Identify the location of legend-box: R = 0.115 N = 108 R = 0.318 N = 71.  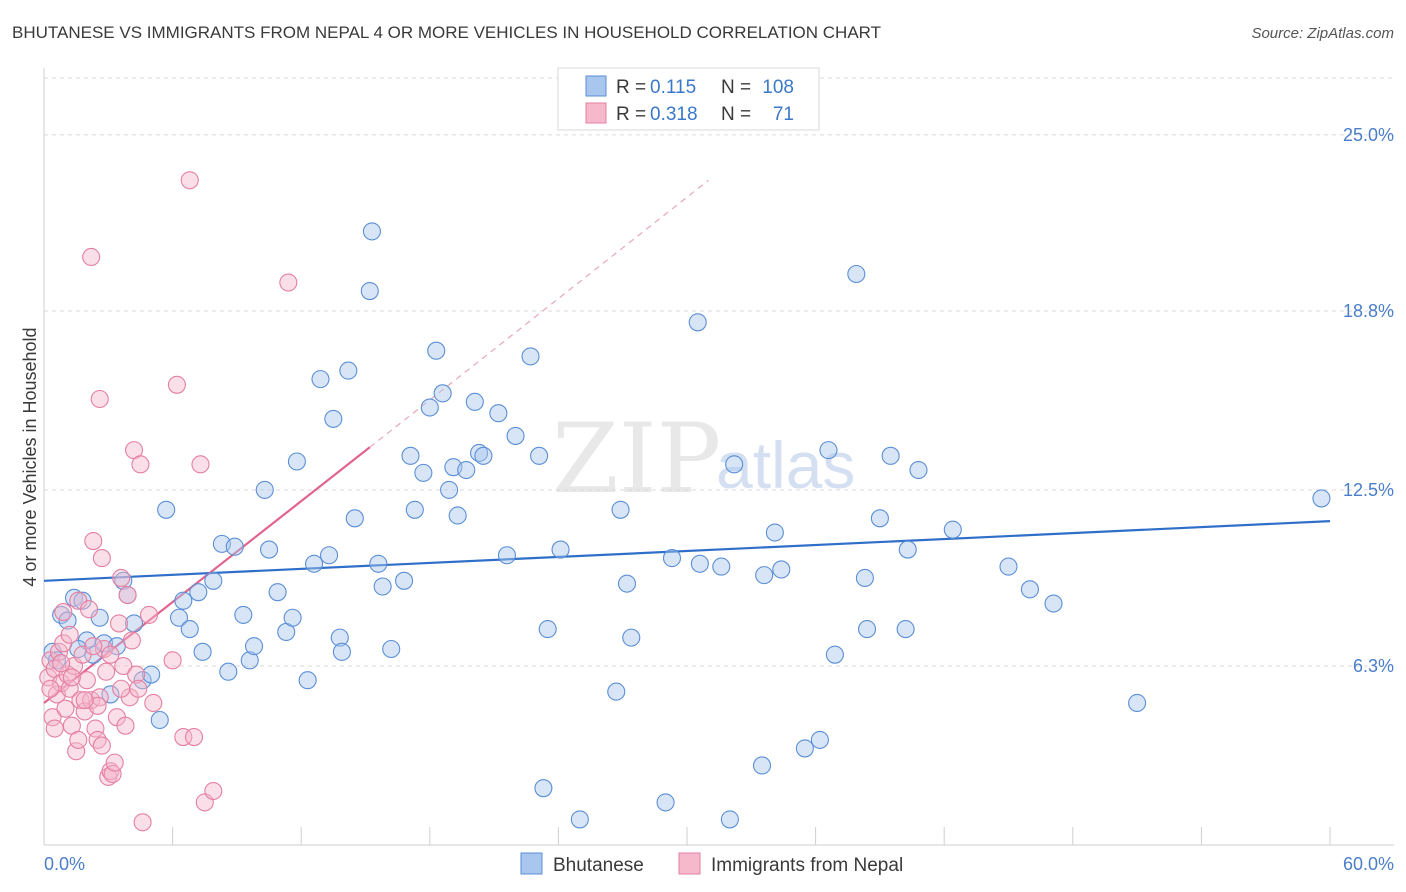
(688, 99).